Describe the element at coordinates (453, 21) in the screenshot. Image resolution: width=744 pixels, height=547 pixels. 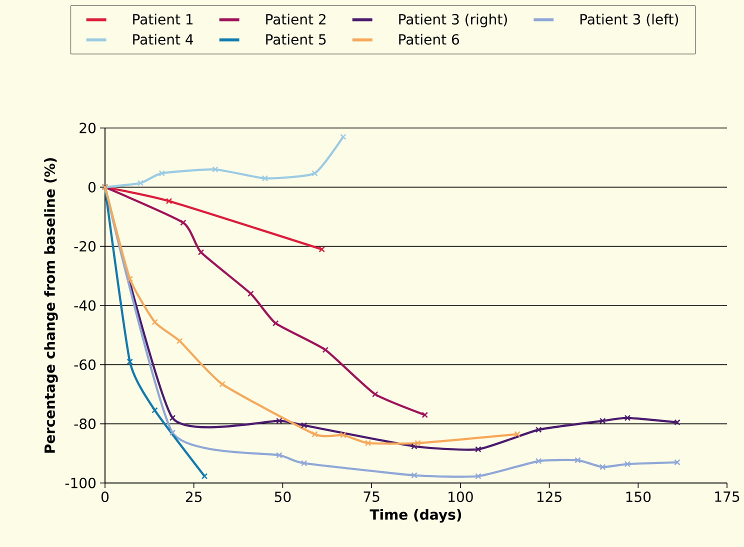
I see `legend-label: Patient 3 (right)` at that location.